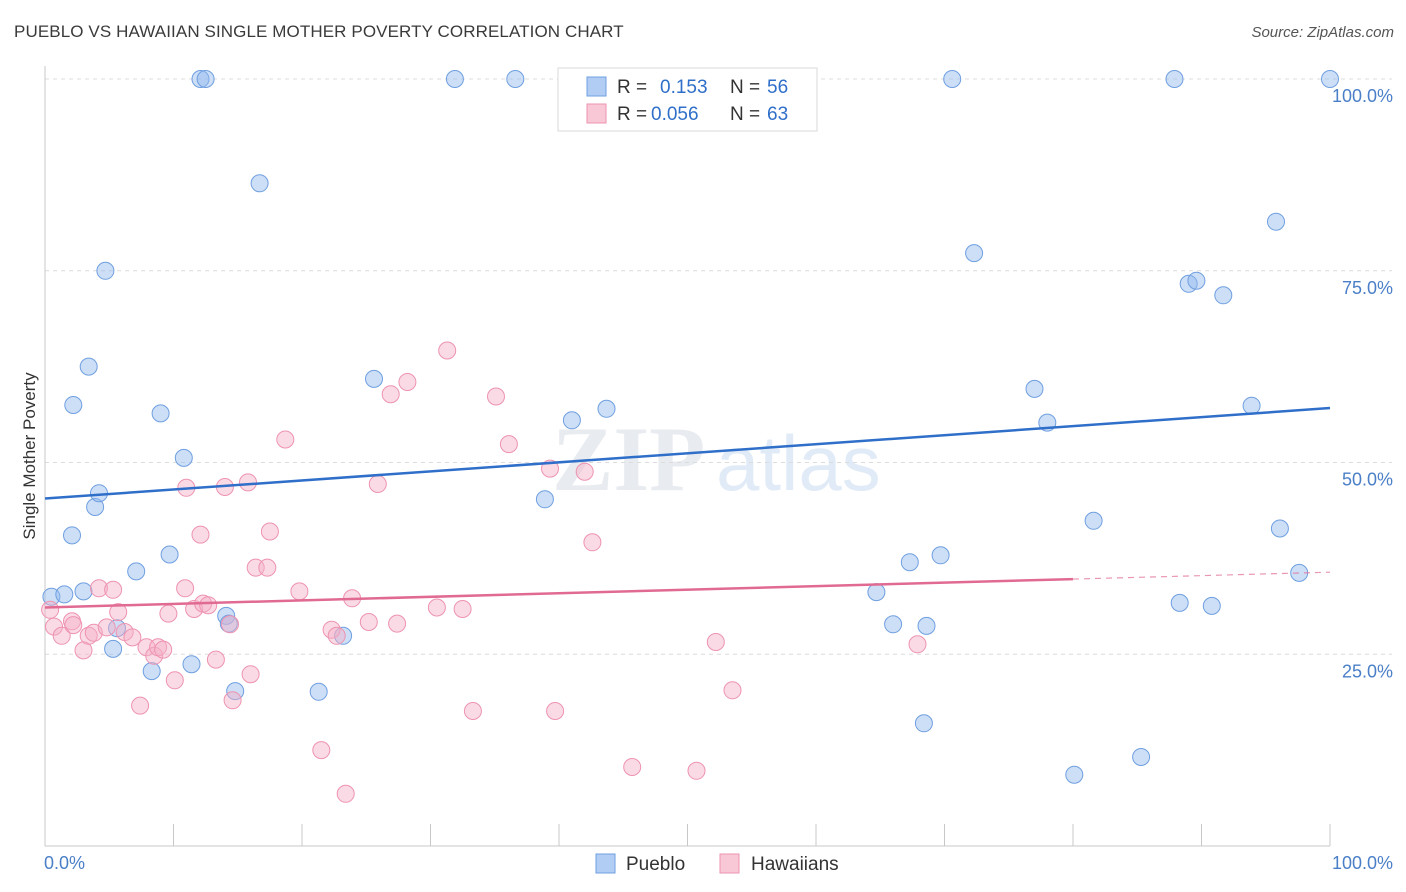 Image resolution: width=1406 pixels, height=892 pixels. Describe the element at coordinates (729, 863) in the screenshot. I see `legend-swatch-hawaiians` at that location.